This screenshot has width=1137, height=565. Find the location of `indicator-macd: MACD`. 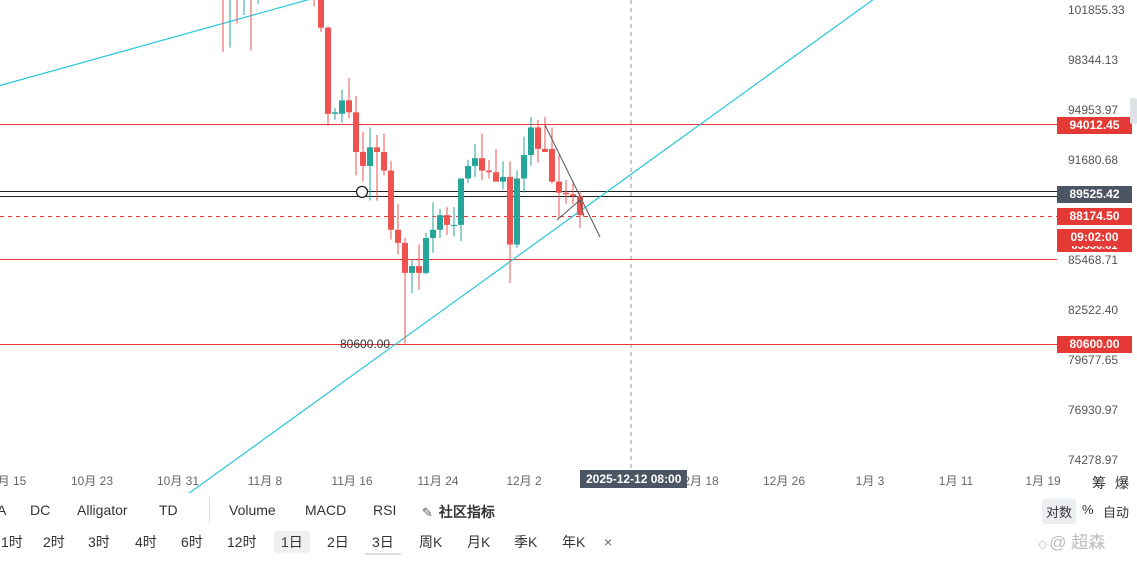

indicator-macd: MACD is located at coordinates (326, 510).